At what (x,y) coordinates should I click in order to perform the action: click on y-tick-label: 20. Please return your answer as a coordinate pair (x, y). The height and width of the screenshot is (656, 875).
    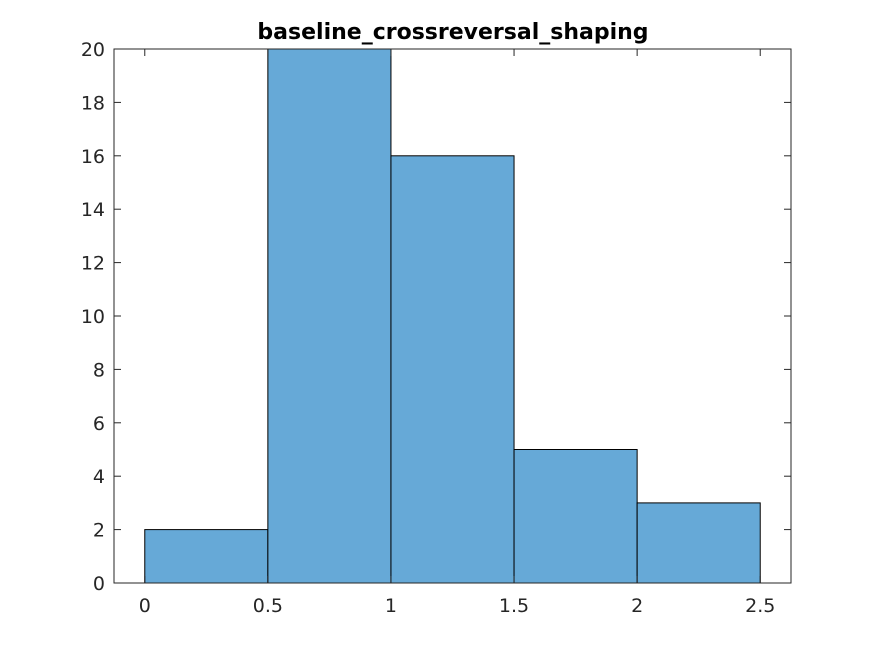
    Looking at the image, I should click on (93, 50).